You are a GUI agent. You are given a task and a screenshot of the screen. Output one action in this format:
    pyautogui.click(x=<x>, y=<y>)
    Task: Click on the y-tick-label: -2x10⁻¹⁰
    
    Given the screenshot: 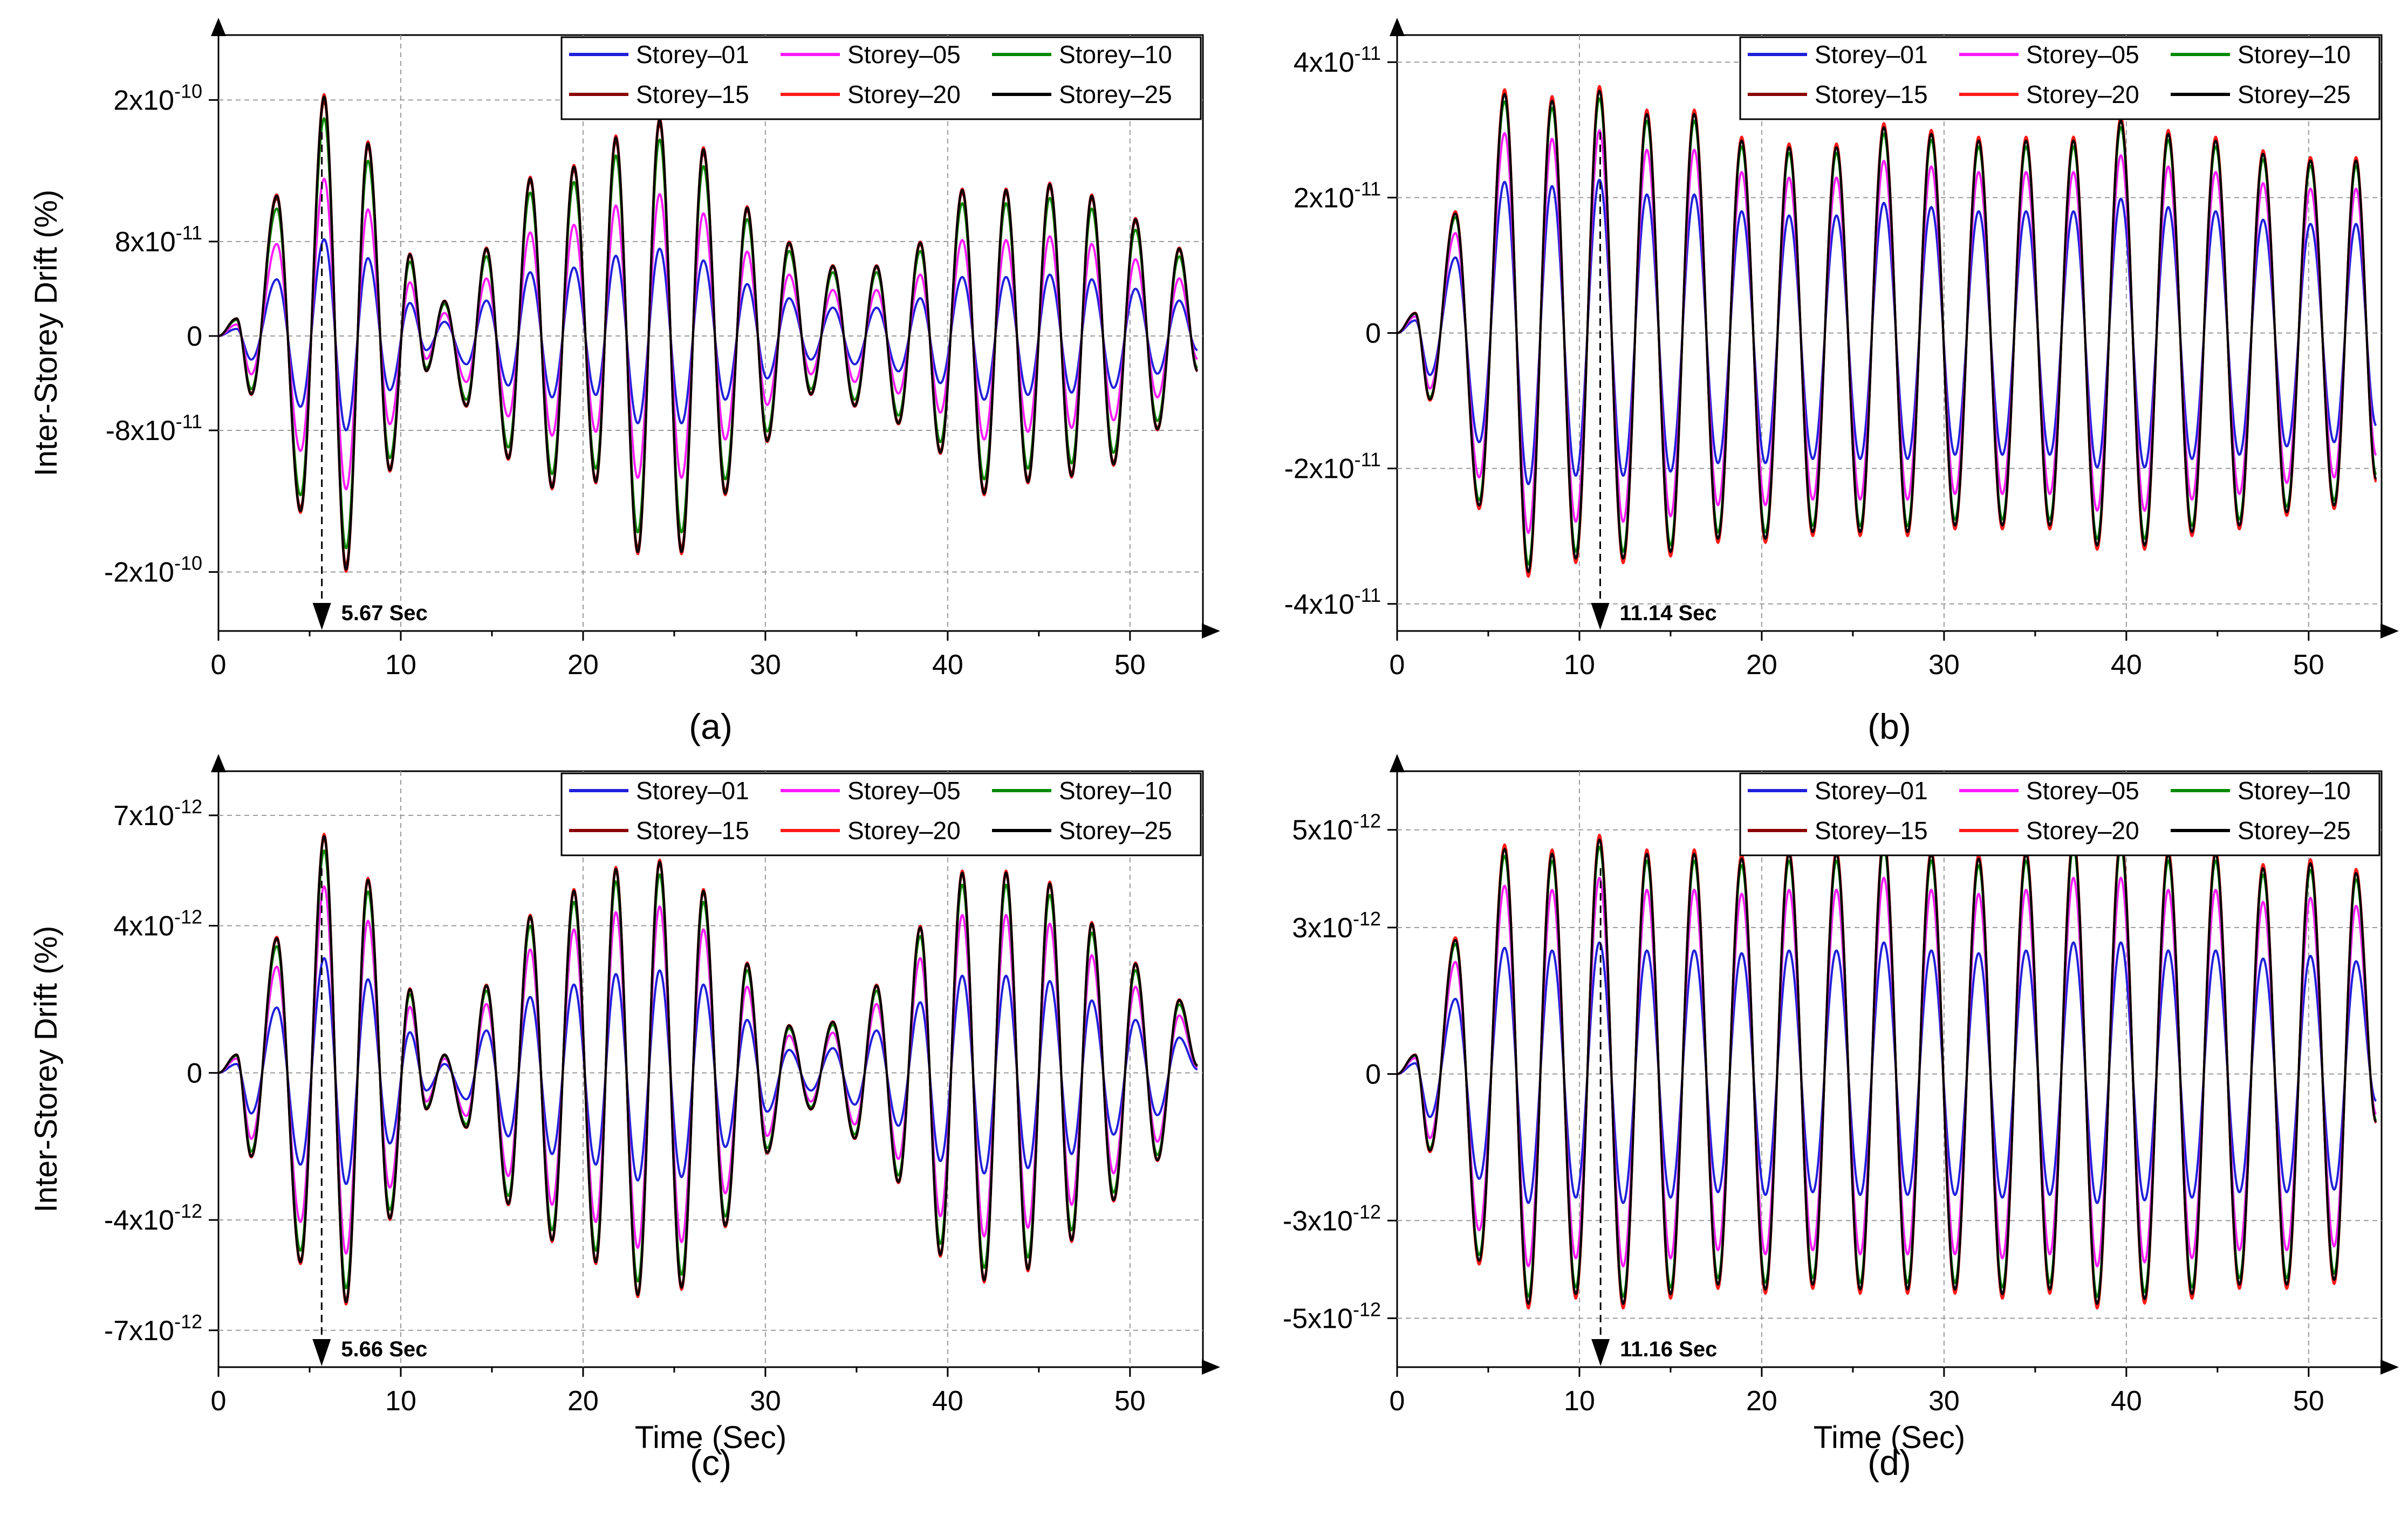 What is the action you would take?
    pyautogui.click(x=153, y=570)
    